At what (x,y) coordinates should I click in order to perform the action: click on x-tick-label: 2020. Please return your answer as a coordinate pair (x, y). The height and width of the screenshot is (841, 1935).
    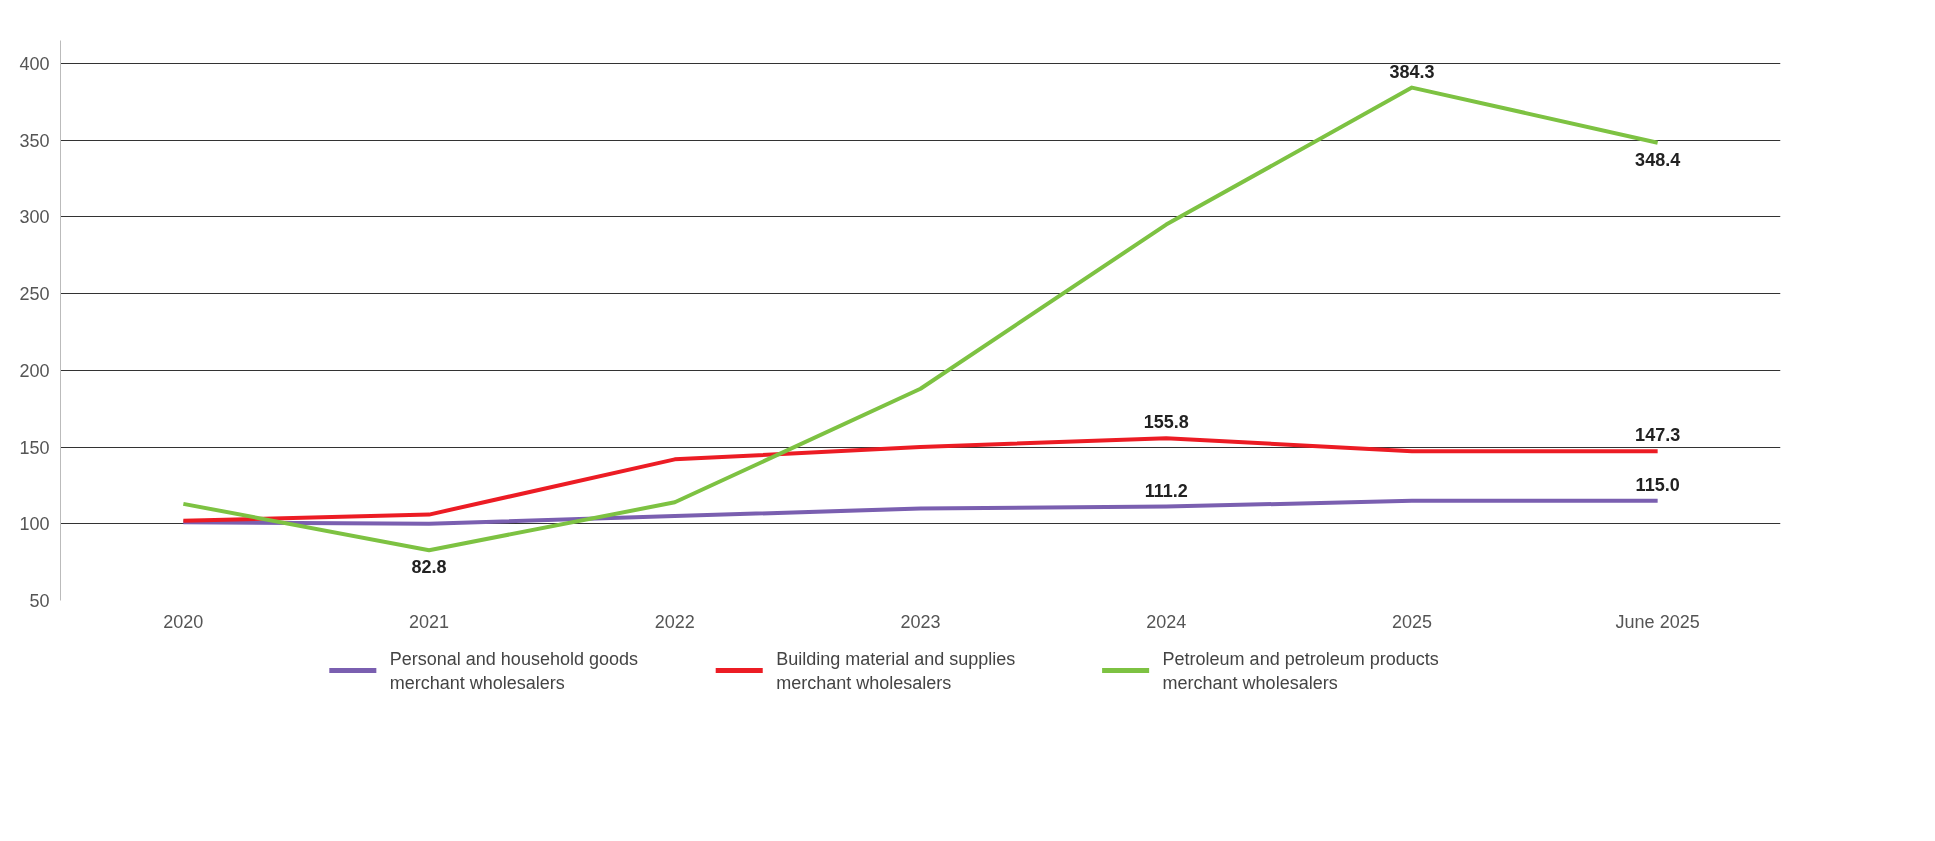
    Looking at the image, I should click on (183, 621).